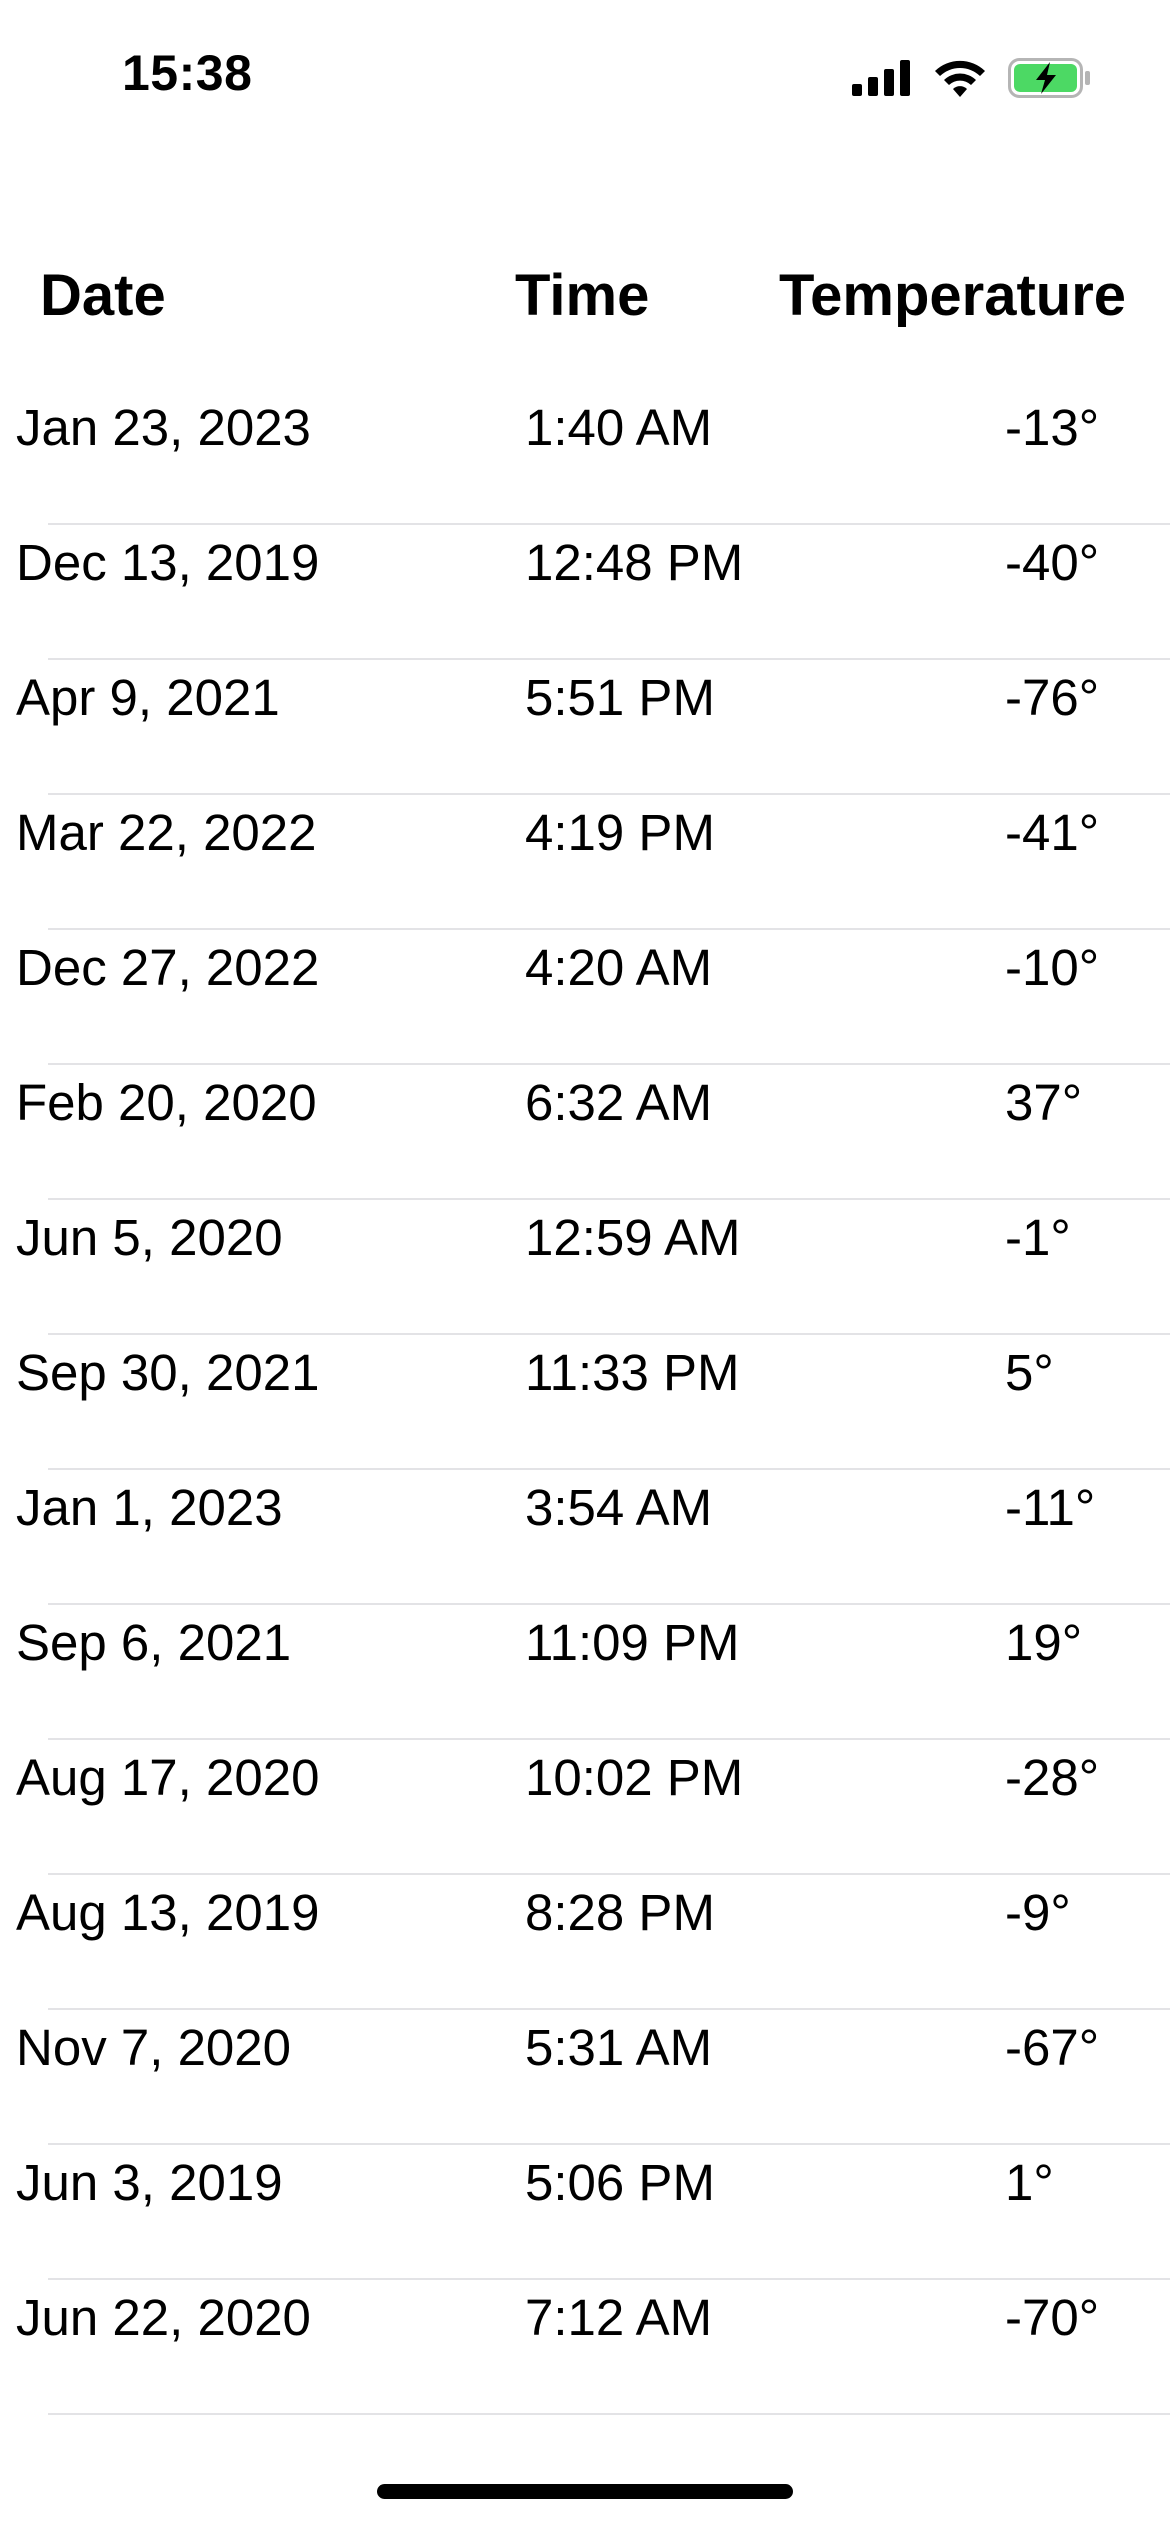  What do you see at coordinates (1052, 2317) in the screenshot?
I see `cell-temperature: -70°` at bounding box center [1052, 2317].